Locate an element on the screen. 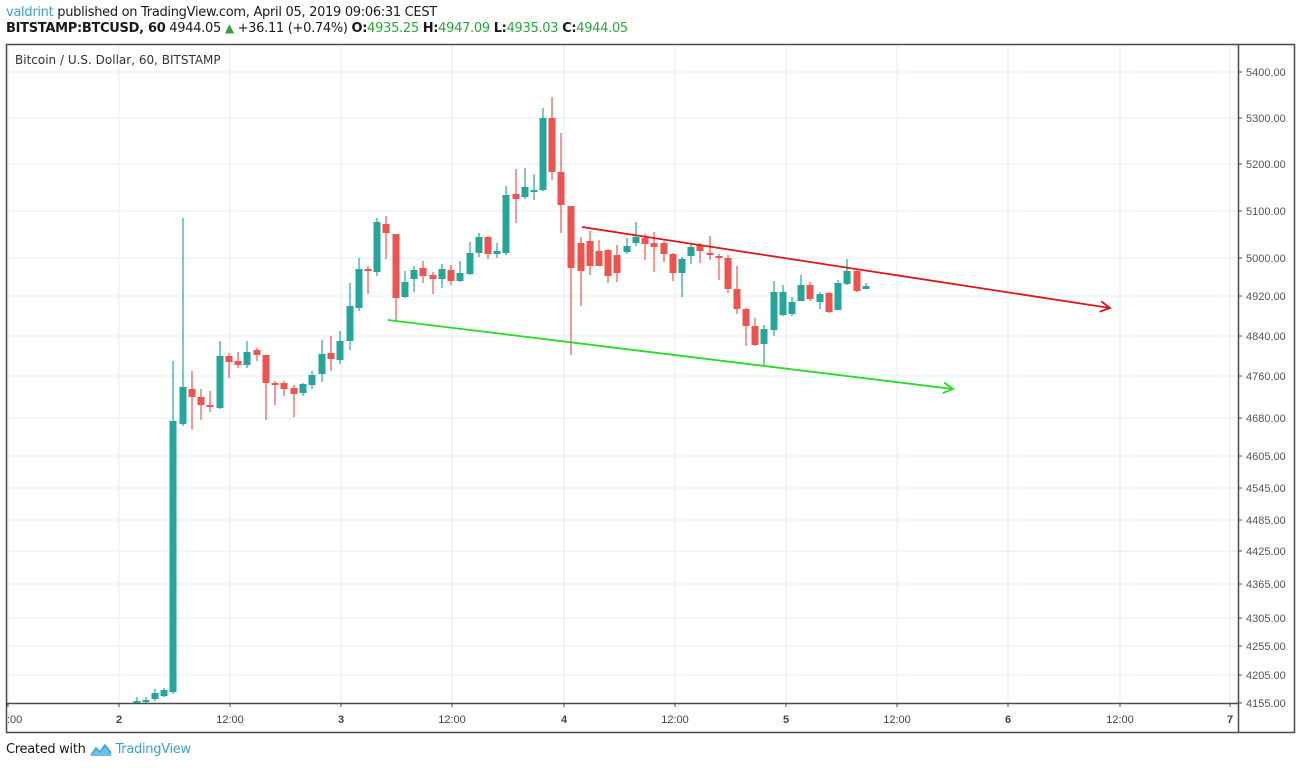 The height and width of the screenshot is (768, 1302). author-link: valdrint is located at coordinates (30, 12).